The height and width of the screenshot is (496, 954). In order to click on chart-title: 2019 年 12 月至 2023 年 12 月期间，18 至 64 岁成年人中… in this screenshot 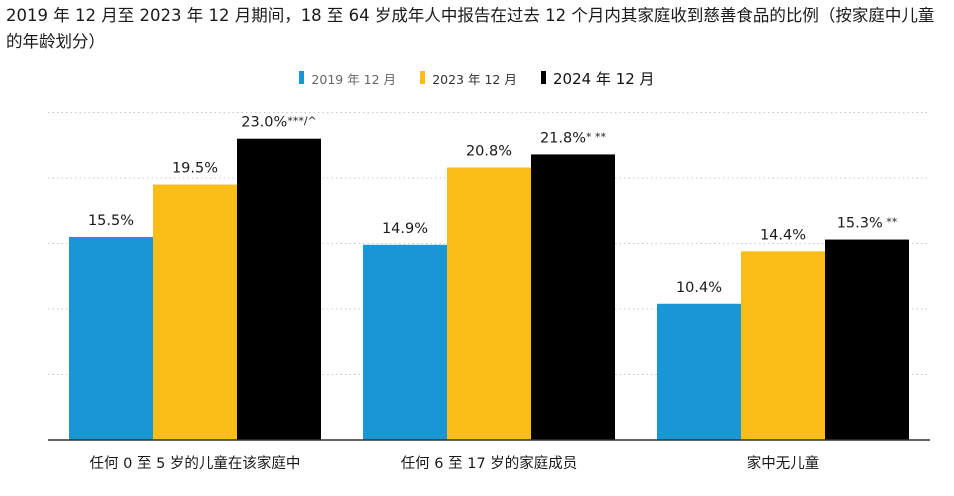, I will do `click(470, 28)`.